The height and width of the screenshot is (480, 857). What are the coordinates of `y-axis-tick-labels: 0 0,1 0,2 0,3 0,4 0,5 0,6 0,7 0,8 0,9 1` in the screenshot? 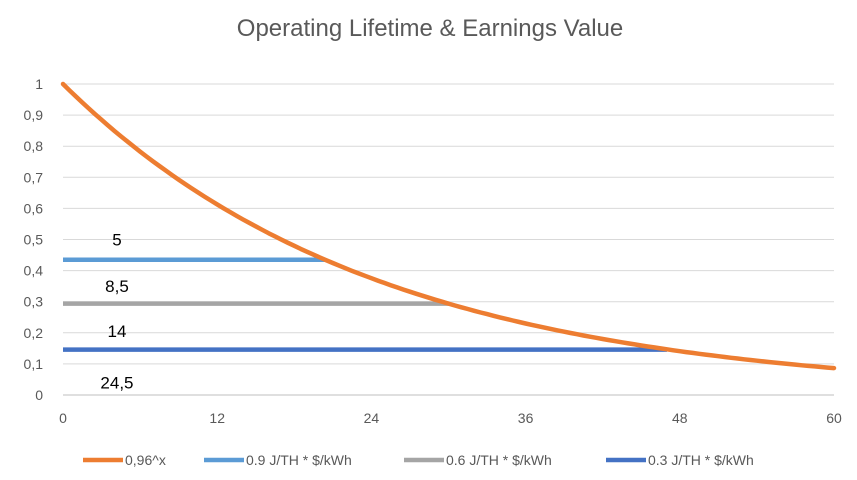 It's located at (34, 239).